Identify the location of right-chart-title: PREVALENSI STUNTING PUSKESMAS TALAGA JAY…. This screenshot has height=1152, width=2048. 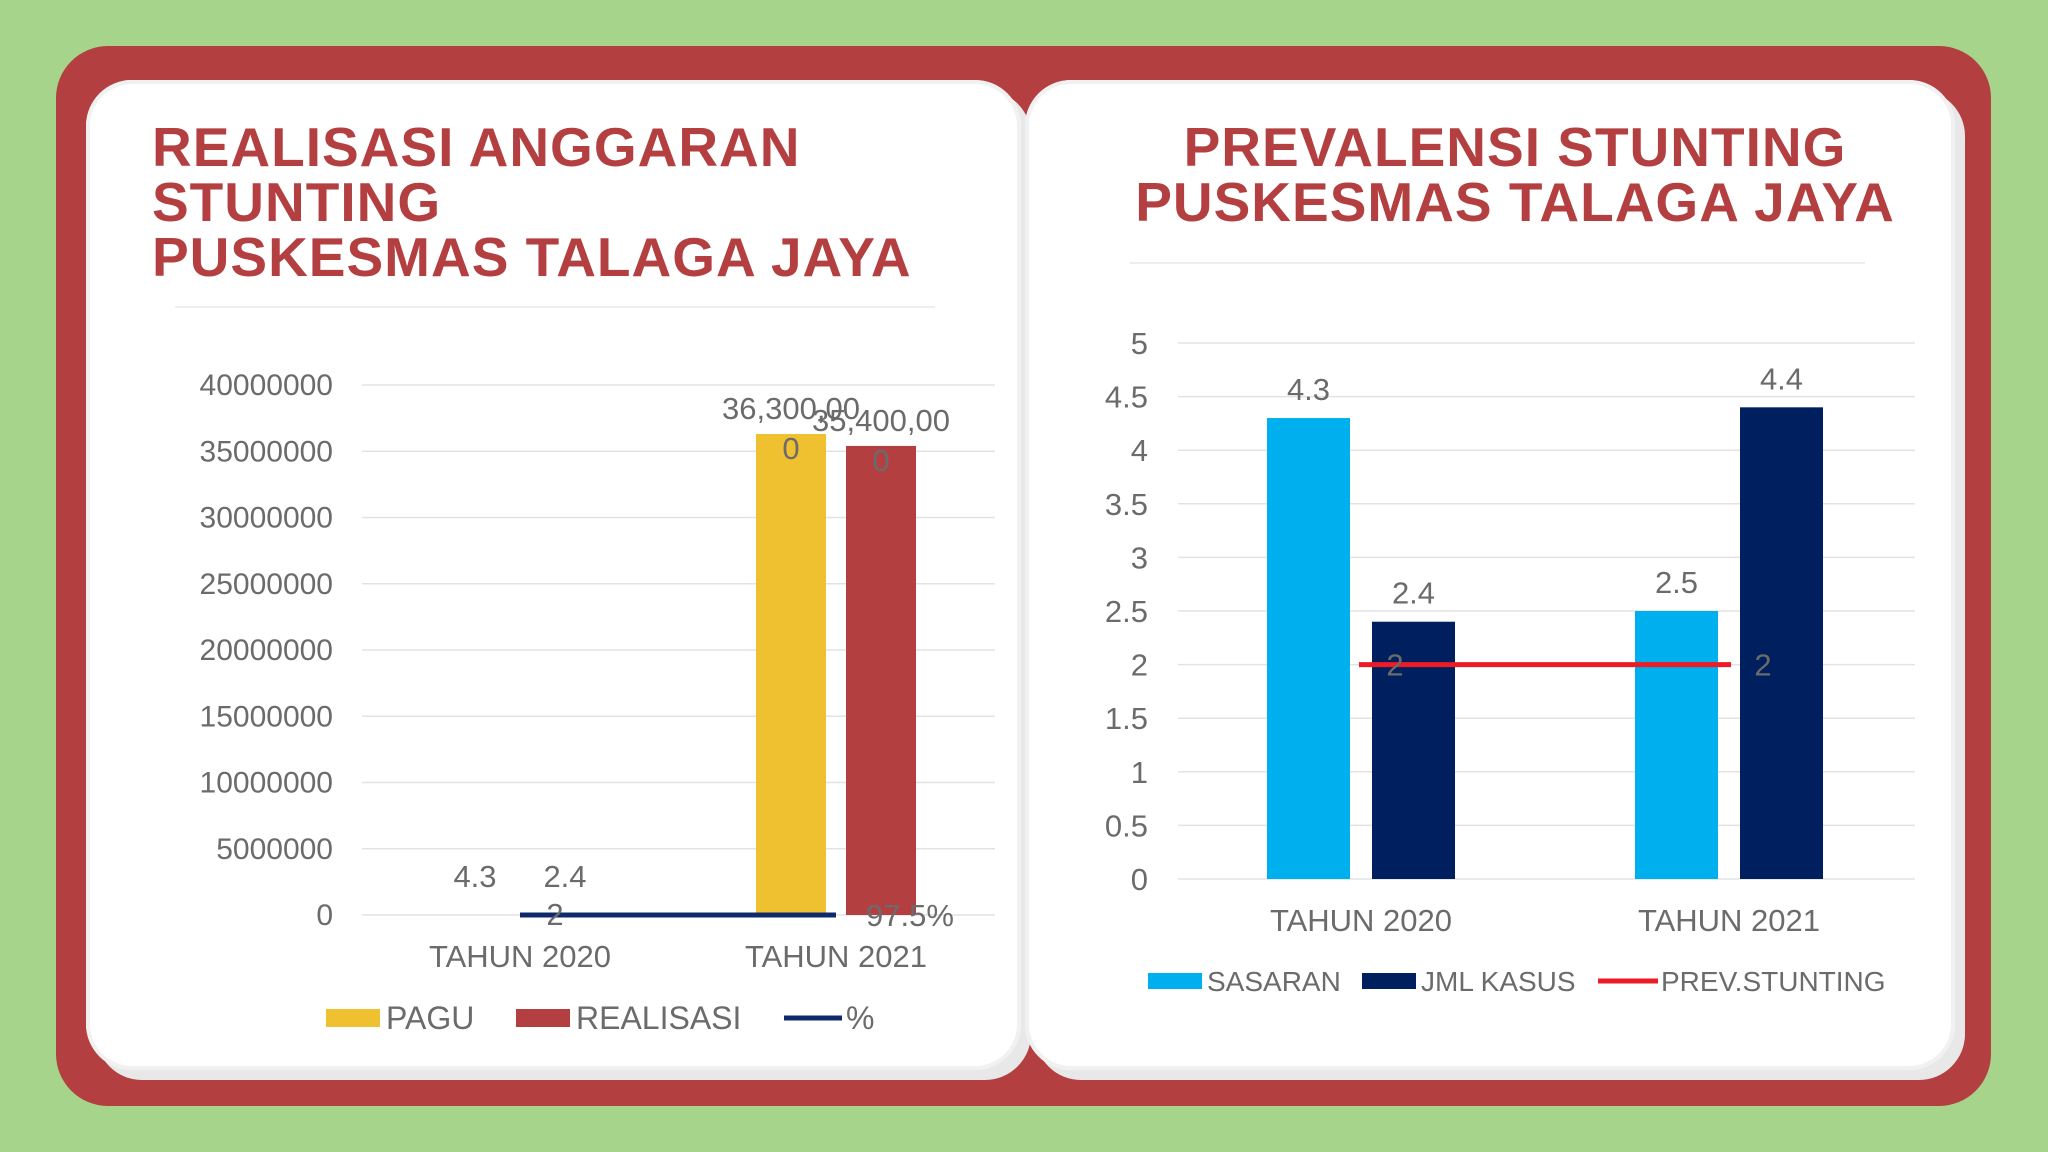
(1515, 174).